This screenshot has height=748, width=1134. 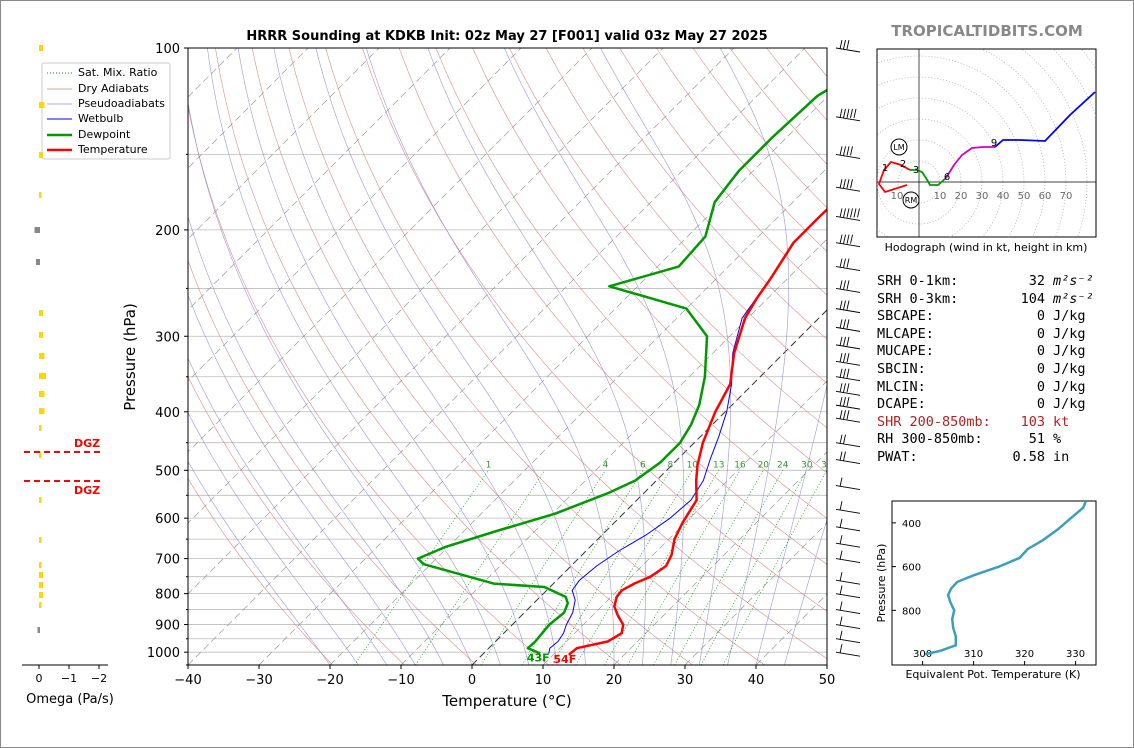 What do you see at coordinates (1069, 386) in the screenshot?
I see `stat-unit: J/kg` at bounding box center [1069, 386].